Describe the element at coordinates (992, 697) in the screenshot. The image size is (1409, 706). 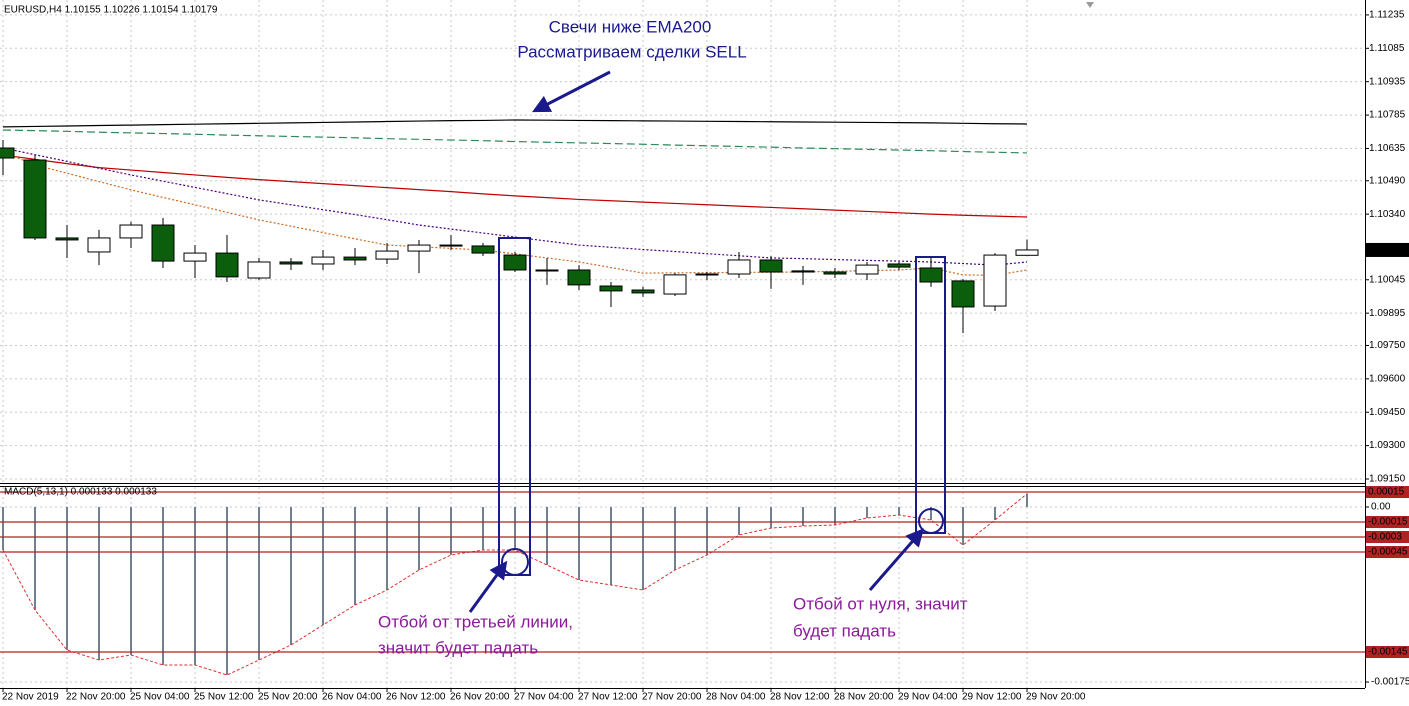
I see `x-tick-label: 29 Nov 12:00` at that location.